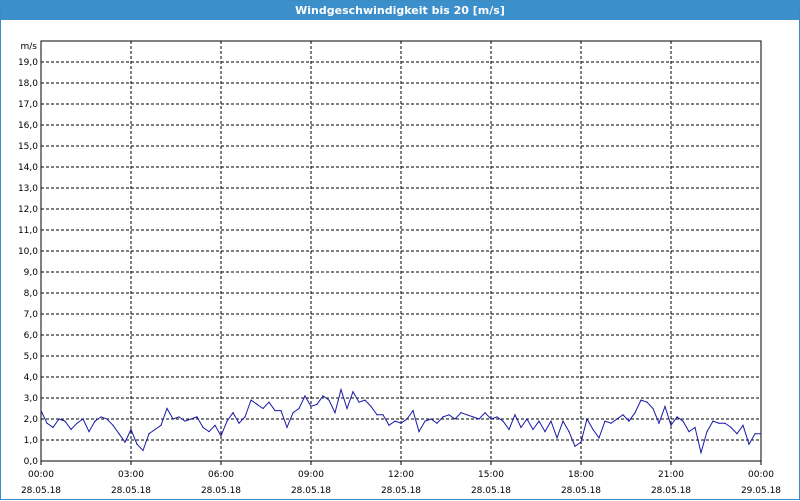  I want to click on y-tick-label: 6,0, so click(31, 336).